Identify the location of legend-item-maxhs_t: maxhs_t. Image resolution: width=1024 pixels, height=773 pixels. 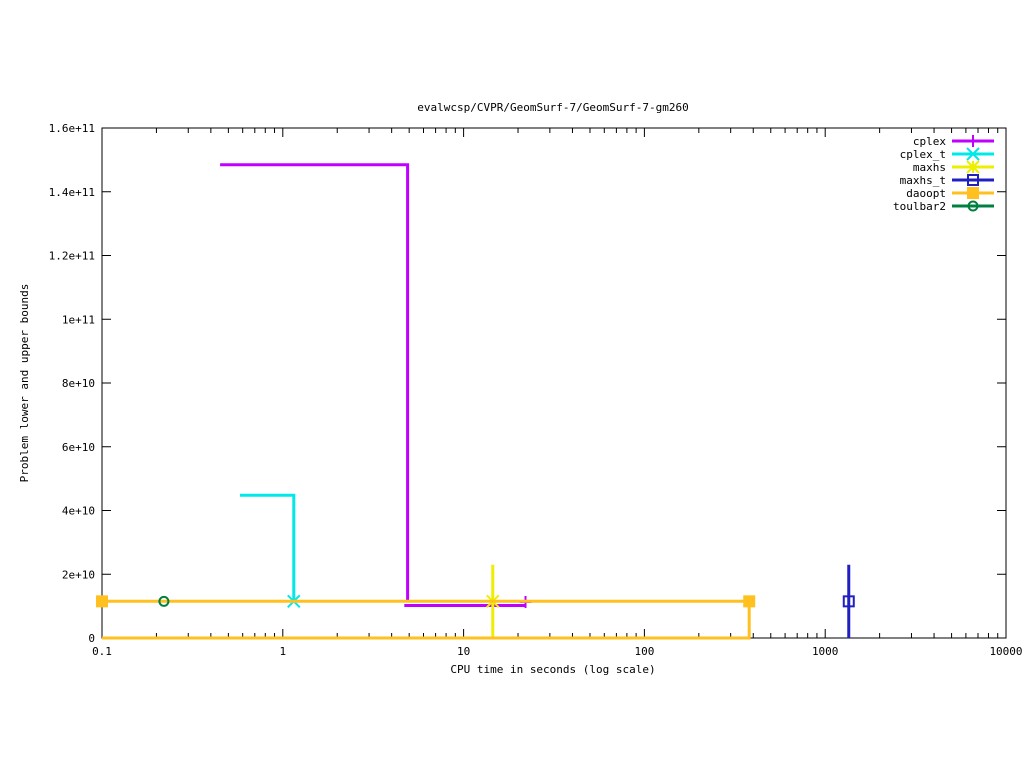
(947, 180).